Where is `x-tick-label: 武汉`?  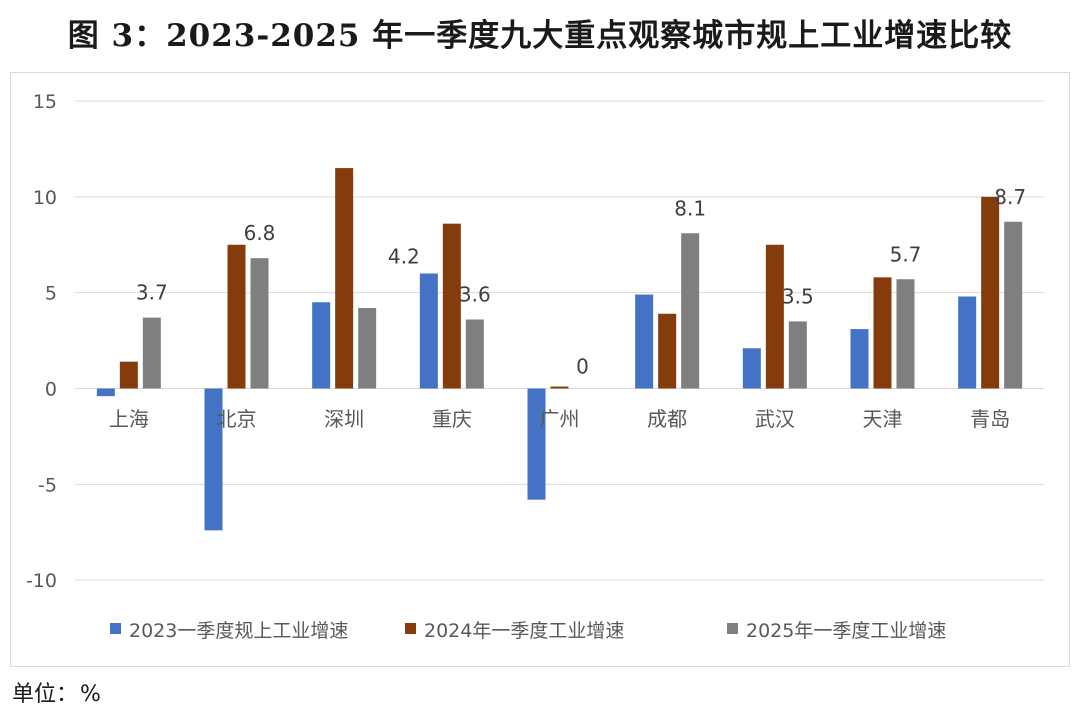
x-tick-label: 武汉 is located at coordinates (775, 419).